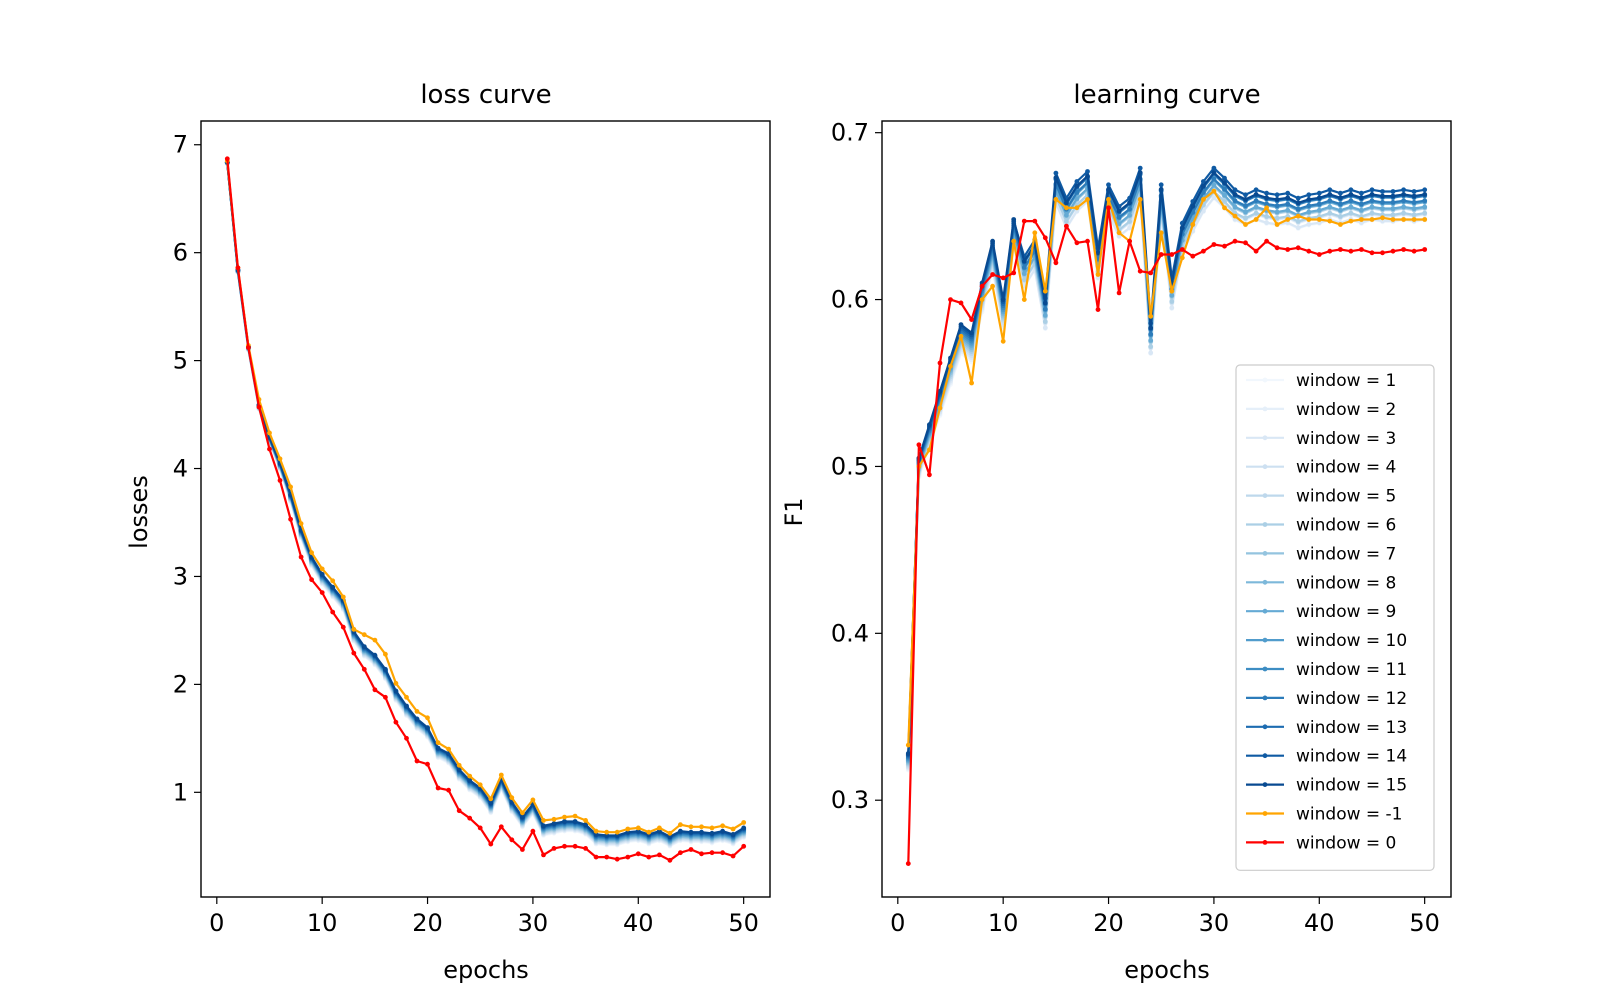 This screenshot has height=1000, width=1600. Describe the element at coordinates (850, 133) in the screenshot. I see `y-tick-label: 0.7` at that location.